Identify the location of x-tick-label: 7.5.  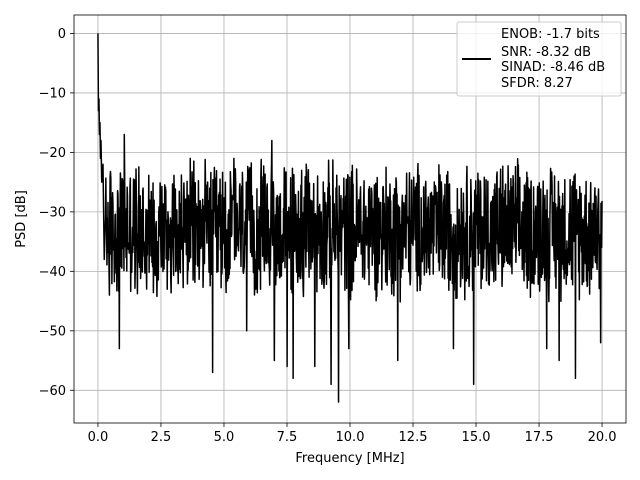
(287, 437).